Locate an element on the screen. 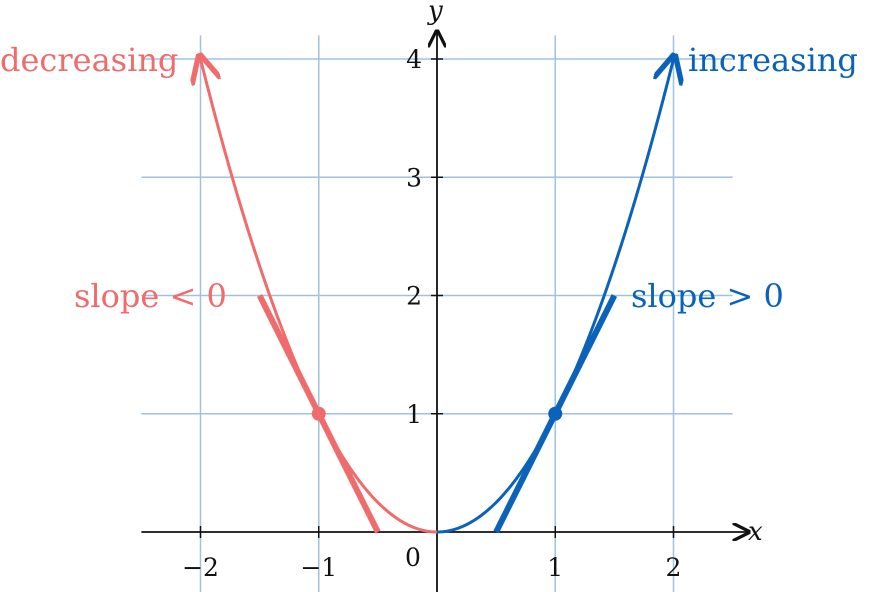  increasing-label: increasing is located at coordinates (773, 60).